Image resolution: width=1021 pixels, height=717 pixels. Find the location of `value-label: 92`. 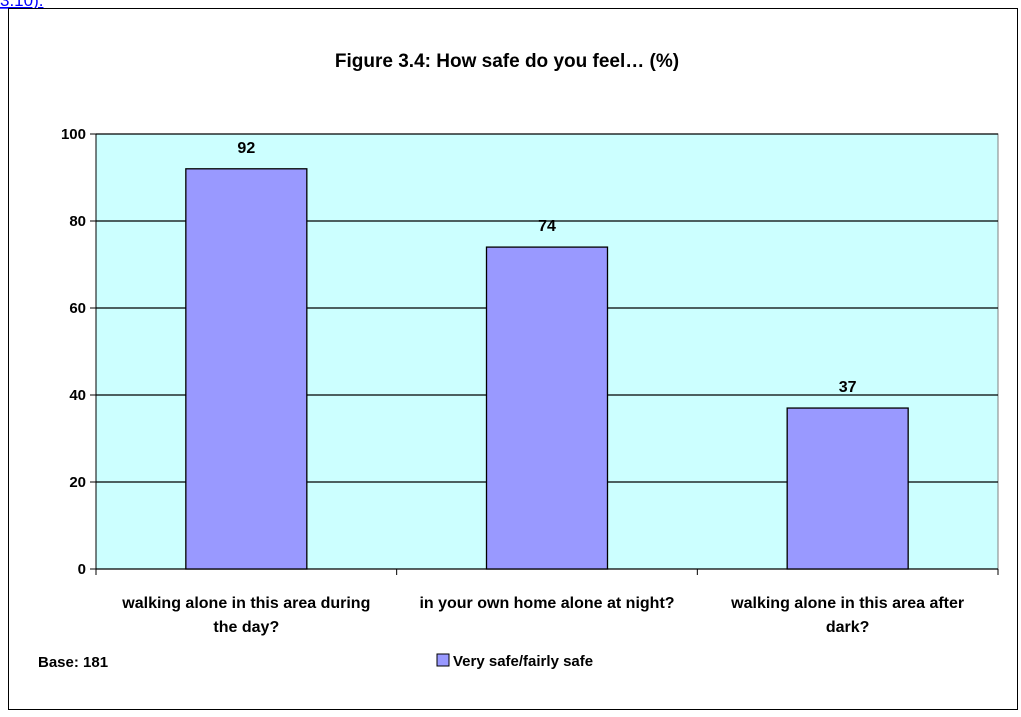

value-label: 92 is located at coordinates (246, 148).